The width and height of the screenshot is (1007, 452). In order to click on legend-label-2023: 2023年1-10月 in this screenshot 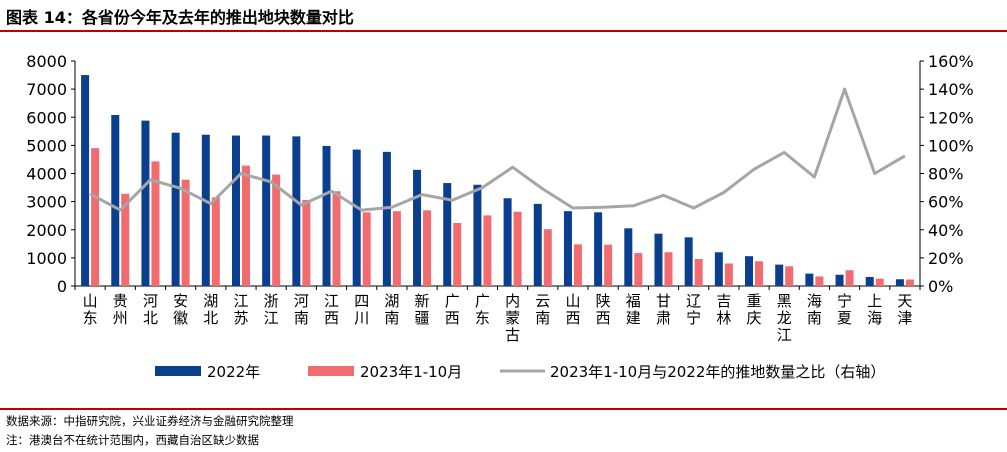, I will do `click(411, 372)`.